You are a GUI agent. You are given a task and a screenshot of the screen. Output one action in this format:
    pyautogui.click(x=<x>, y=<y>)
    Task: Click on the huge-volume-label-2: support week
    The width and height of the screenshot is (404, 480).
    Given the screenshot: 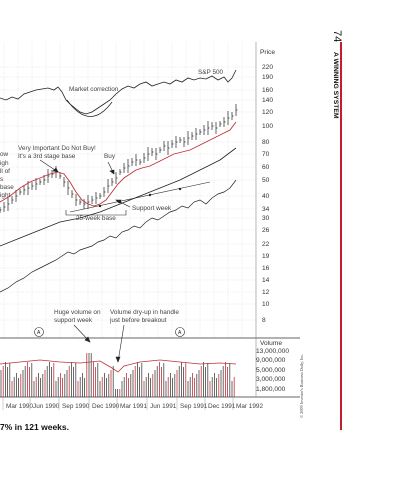 What is the action you would take?
    pyautogui.click(x=73, y=320)
    